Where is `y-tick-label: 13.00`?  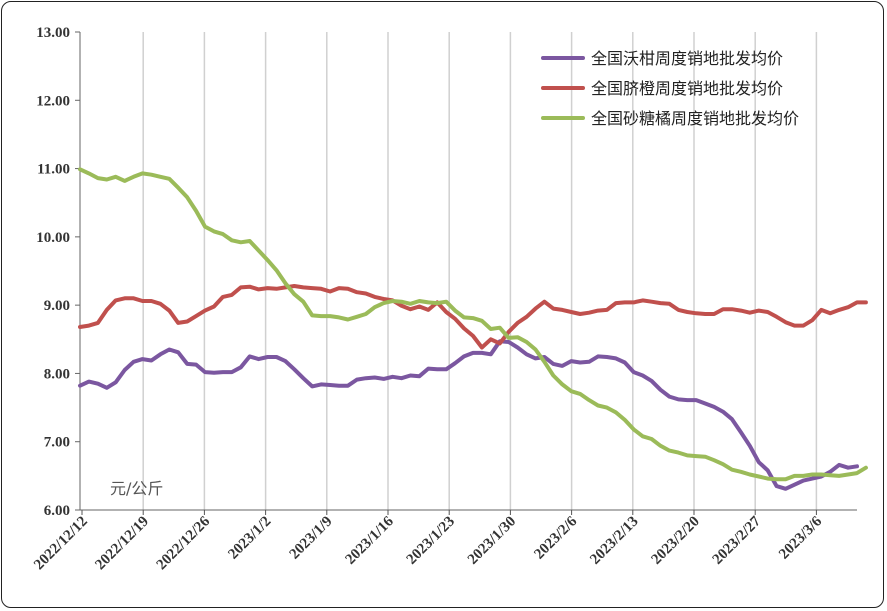 y-tick-label: 13.00 is located at coordinates (53, 33).